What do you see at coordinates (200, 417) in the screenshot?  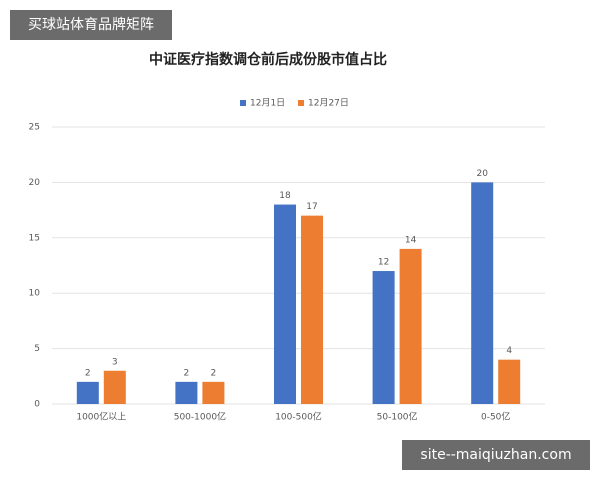 I see `x-tick-label: 500-1000亿` at bounding box center [200, 417].